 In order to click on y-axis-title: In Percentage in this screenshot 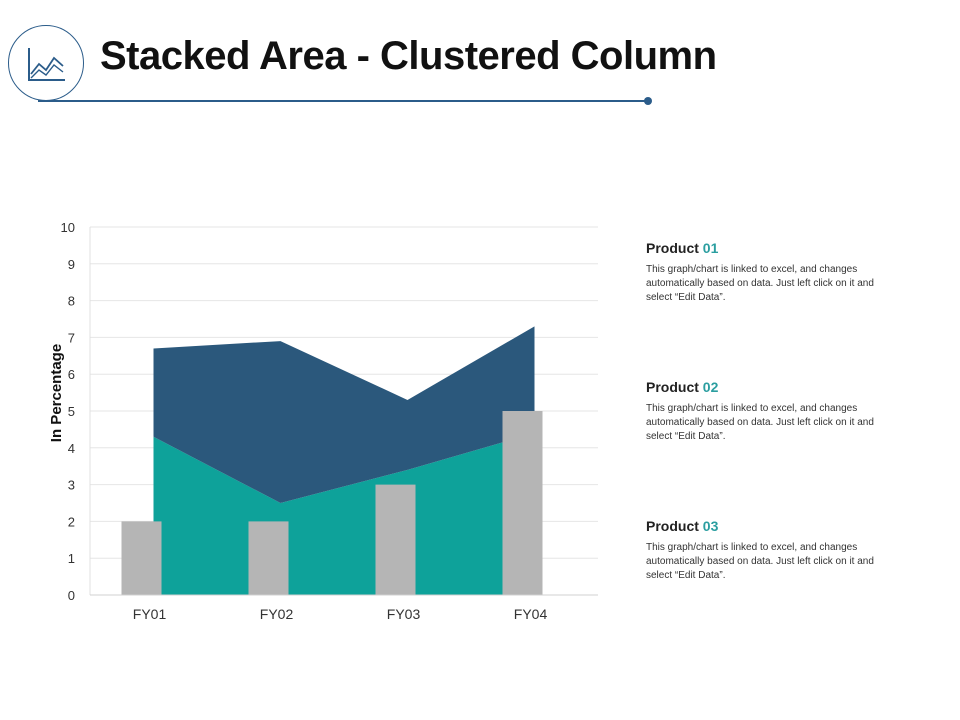, I will do `click(56, 393)`.